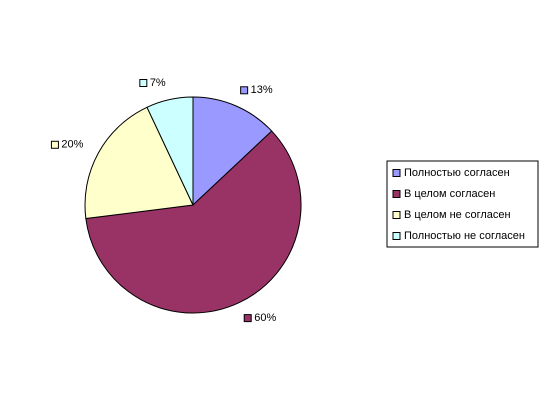  What do you see at coordinates (72, 145) in the screenshot?
I see `data-label: 20%` at bounding box center [72, 145].